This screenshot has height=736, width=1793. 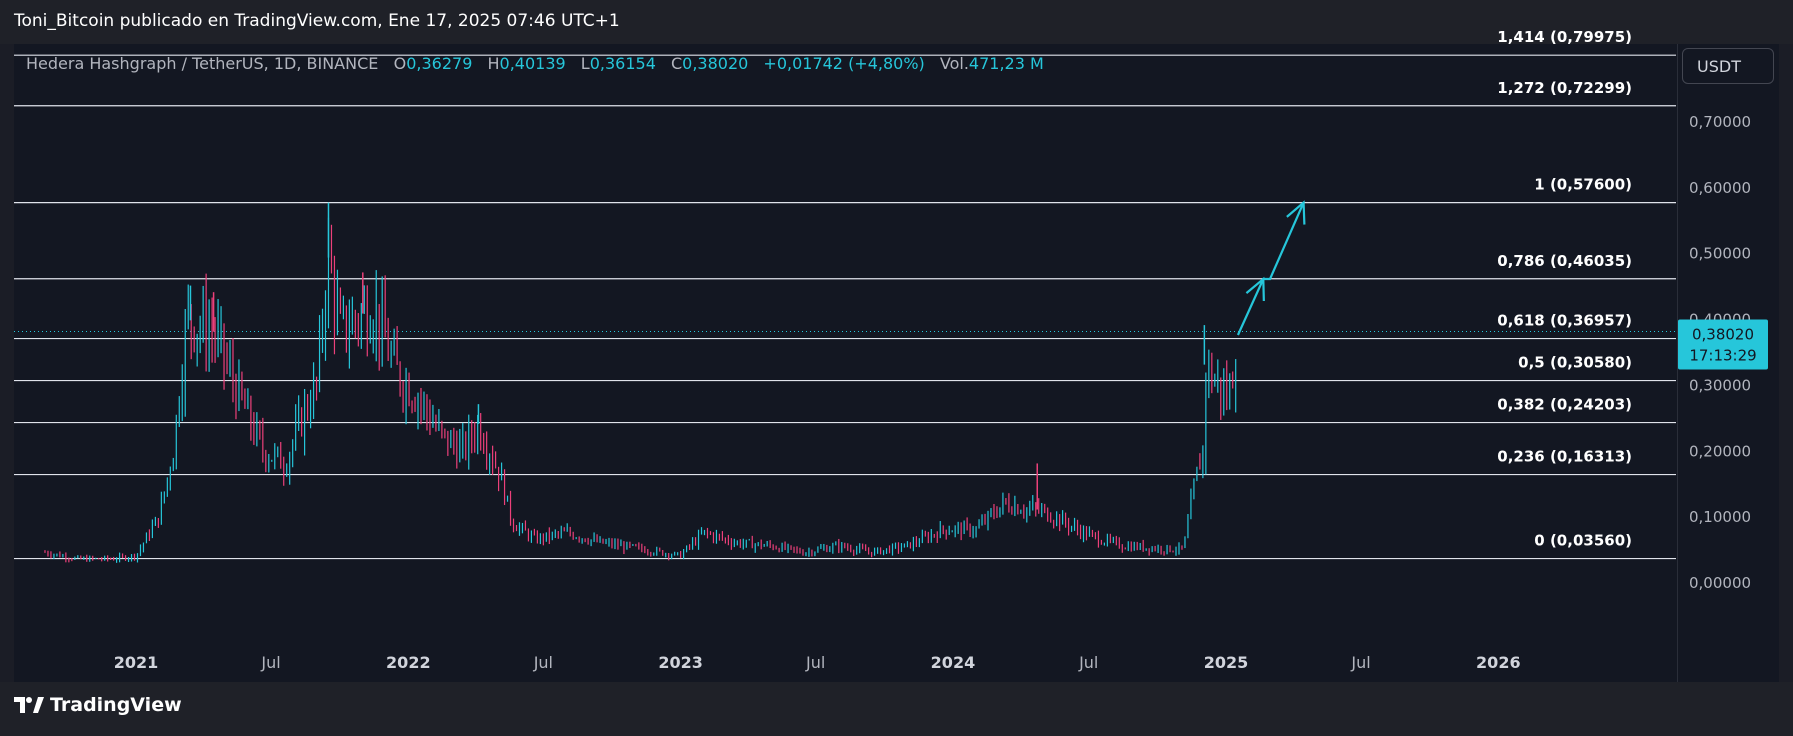 What do you see at coordinates (954, 63) in the screenshot?
I see `volume-label: Vol.` at bounding box center [954, 63].